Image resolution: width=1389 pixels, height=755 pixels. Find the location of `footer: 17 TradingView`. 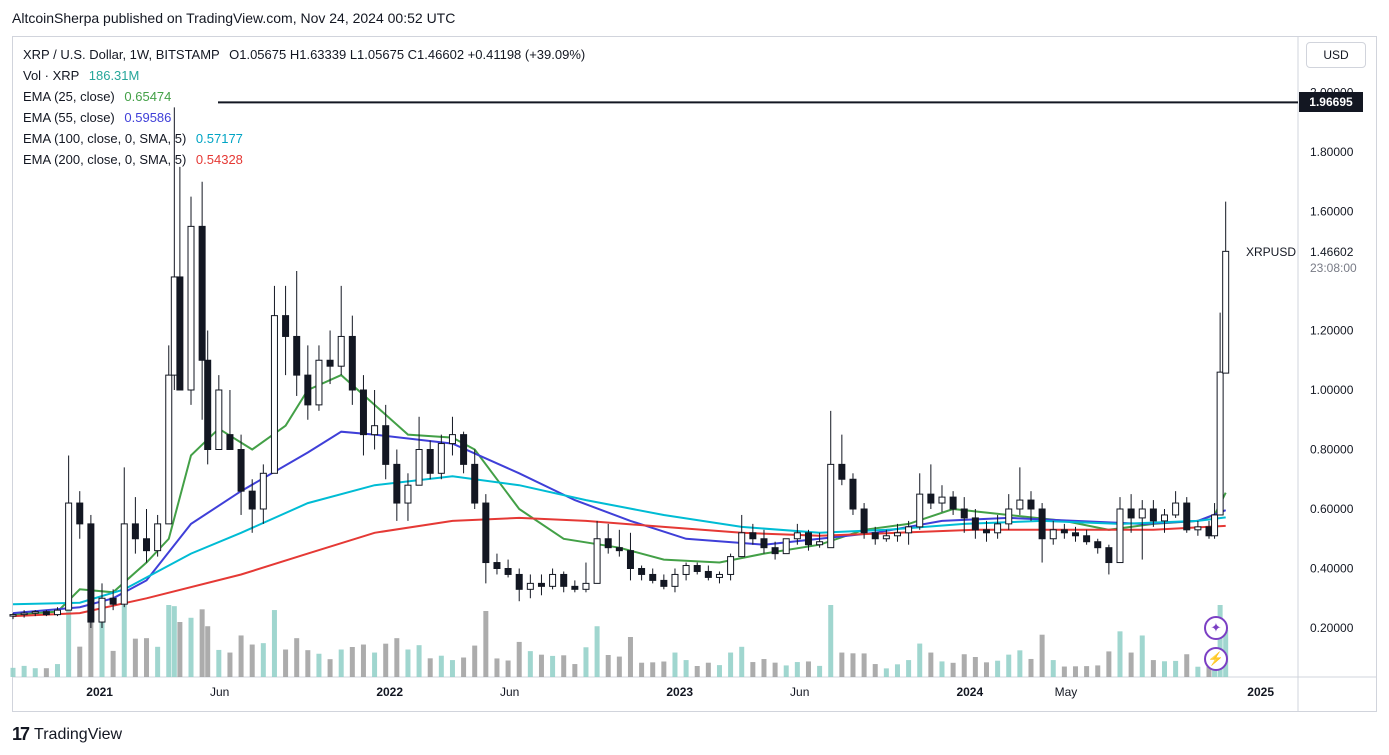

footer: 17 TradingView is located at coordinates (67, 734).